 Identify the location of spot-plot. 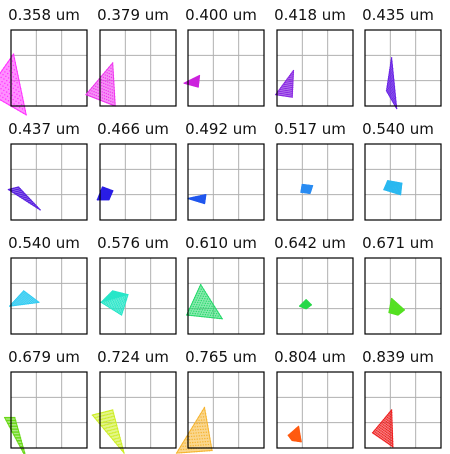
(315, 296).